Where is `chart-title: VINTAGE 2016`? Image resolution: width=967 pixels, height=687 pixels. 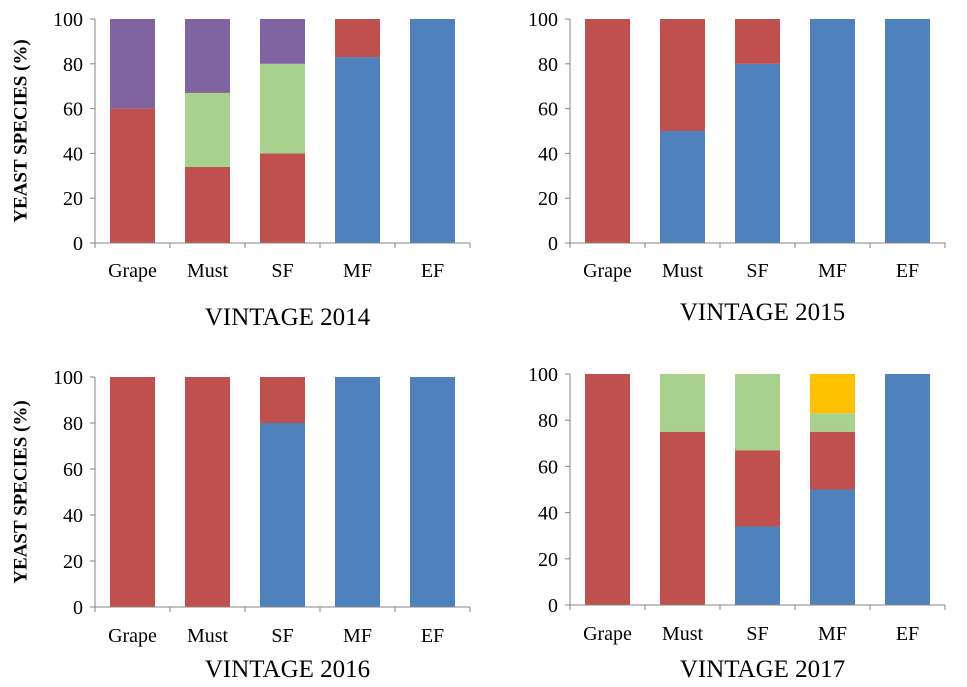
chart-title: VINTAGE 2016 is located at coordinates (287, 669).